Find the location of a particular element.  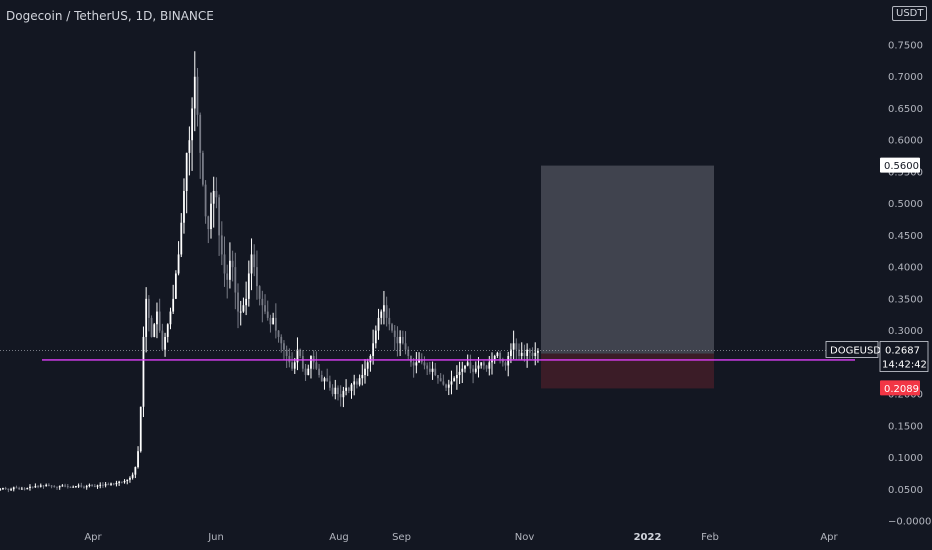

price-tick-label: 0.4500 is located at coordinates (905, 236).